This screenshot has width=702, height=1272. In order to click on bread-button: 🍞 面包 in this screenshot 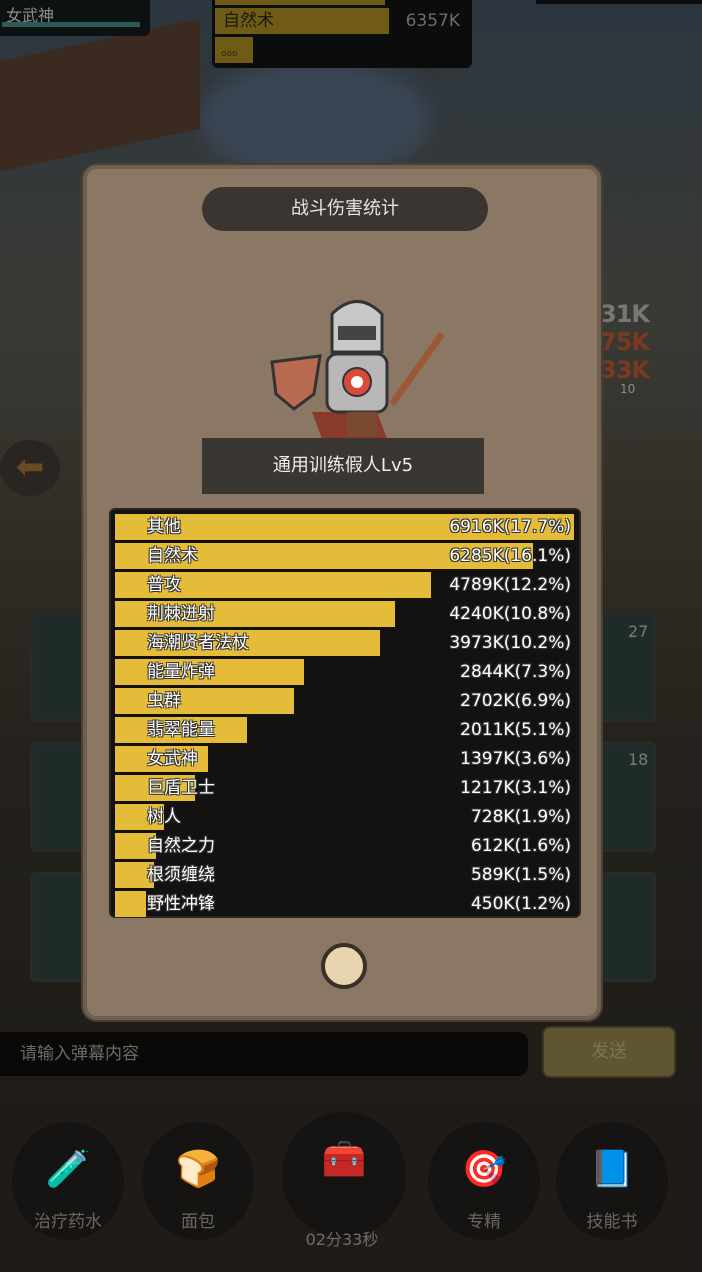, I will do `click(198, 1181)`.